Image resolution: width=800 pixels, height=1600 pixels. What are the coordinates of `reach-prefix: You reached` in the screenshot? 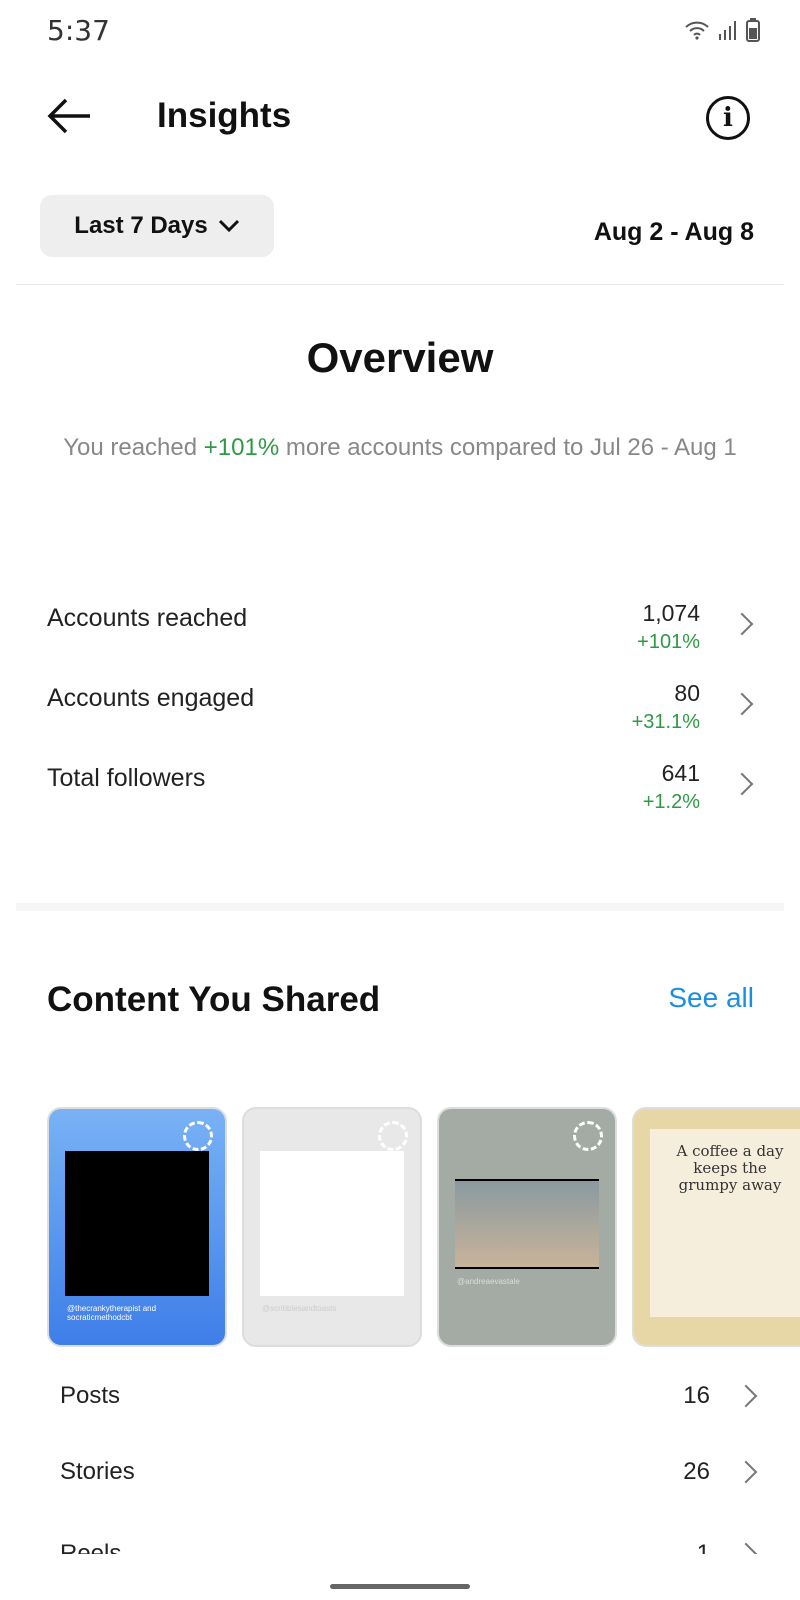 It's located at (133, 447).